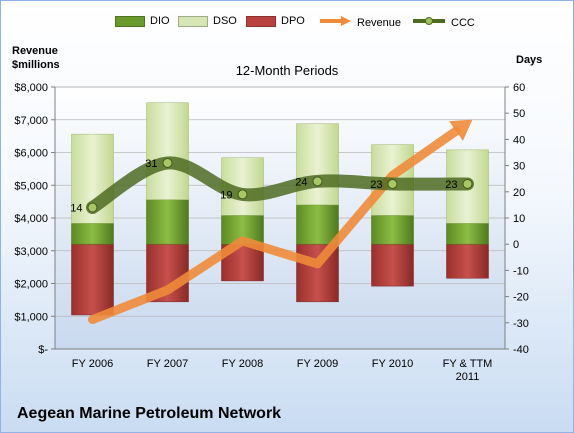 This screenshot has height=433, width=574. Describe the element at coordinates (392, 364) in the screenshot. I see `x-tick-label: FY 2010` at that location.